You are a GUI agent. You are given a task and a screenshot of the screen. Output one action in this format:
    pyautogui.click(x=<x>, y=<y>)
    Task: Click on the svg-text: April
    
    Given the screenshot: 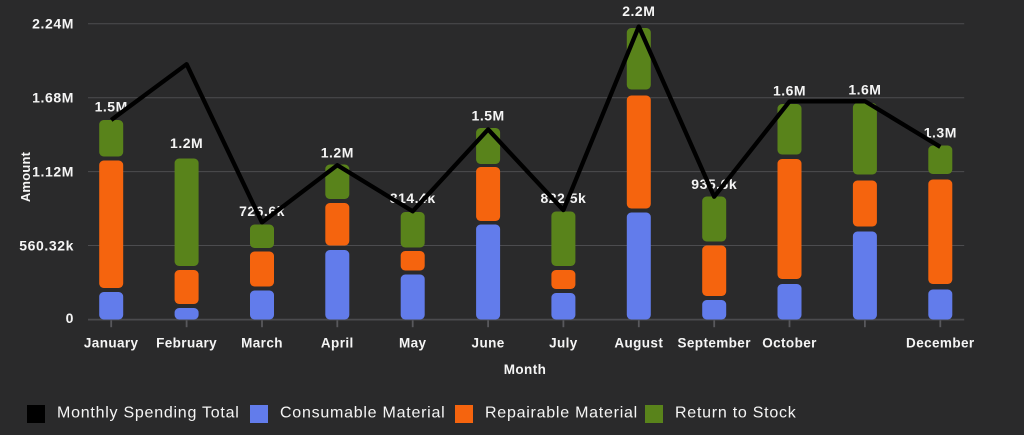 What is the action you would take?
    pyautogui.click(x=337, y=343)
    